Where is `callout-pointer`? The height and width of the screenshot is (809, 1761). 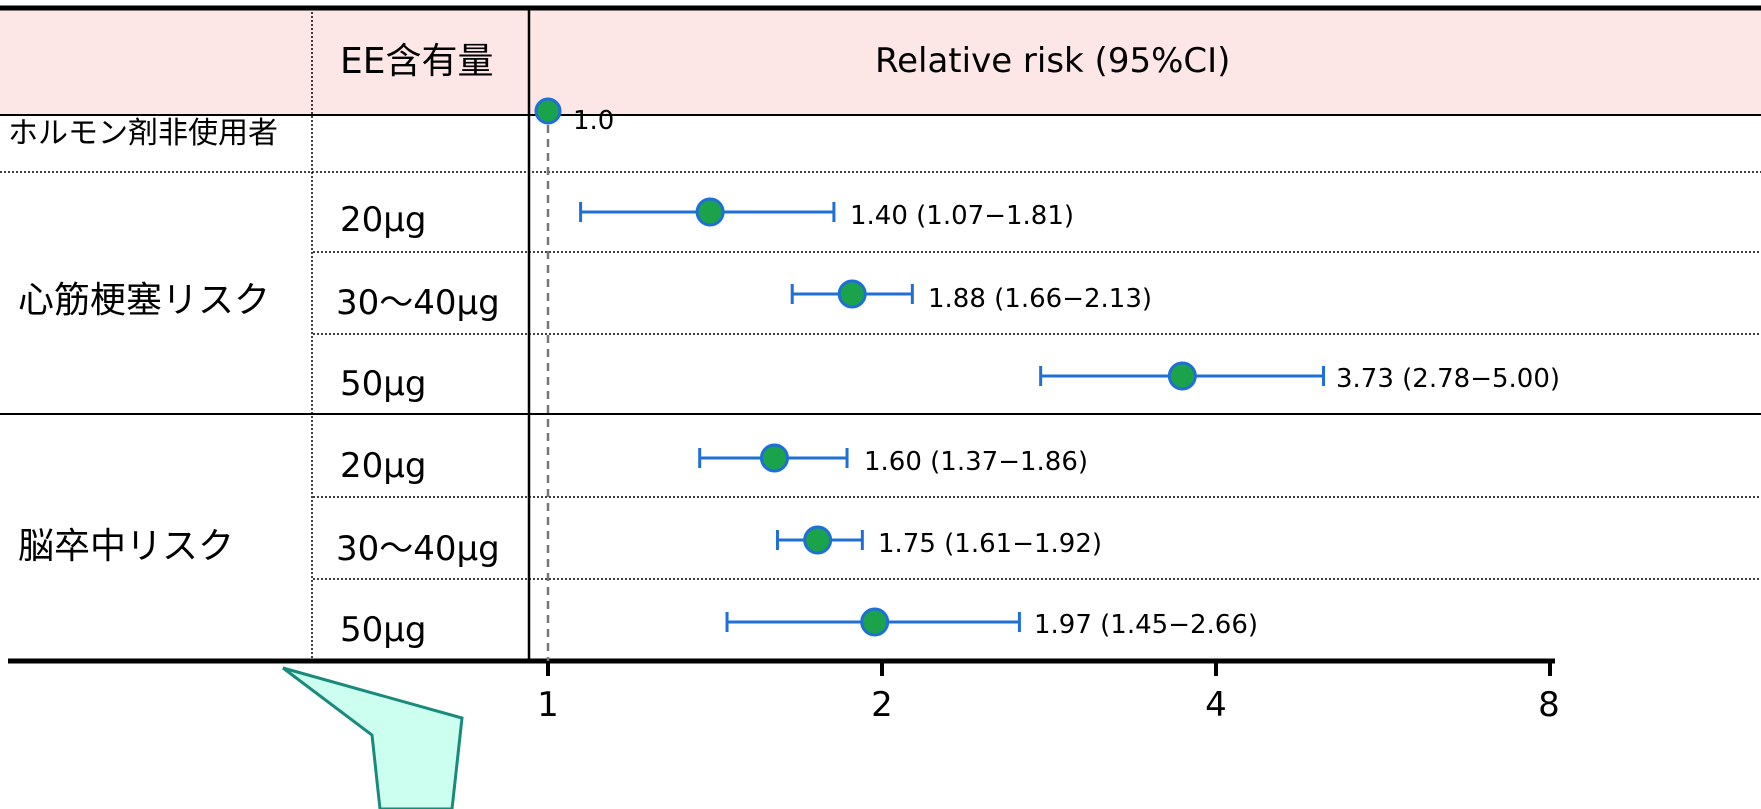
callout-pointer is located at coordinates (373, 737).